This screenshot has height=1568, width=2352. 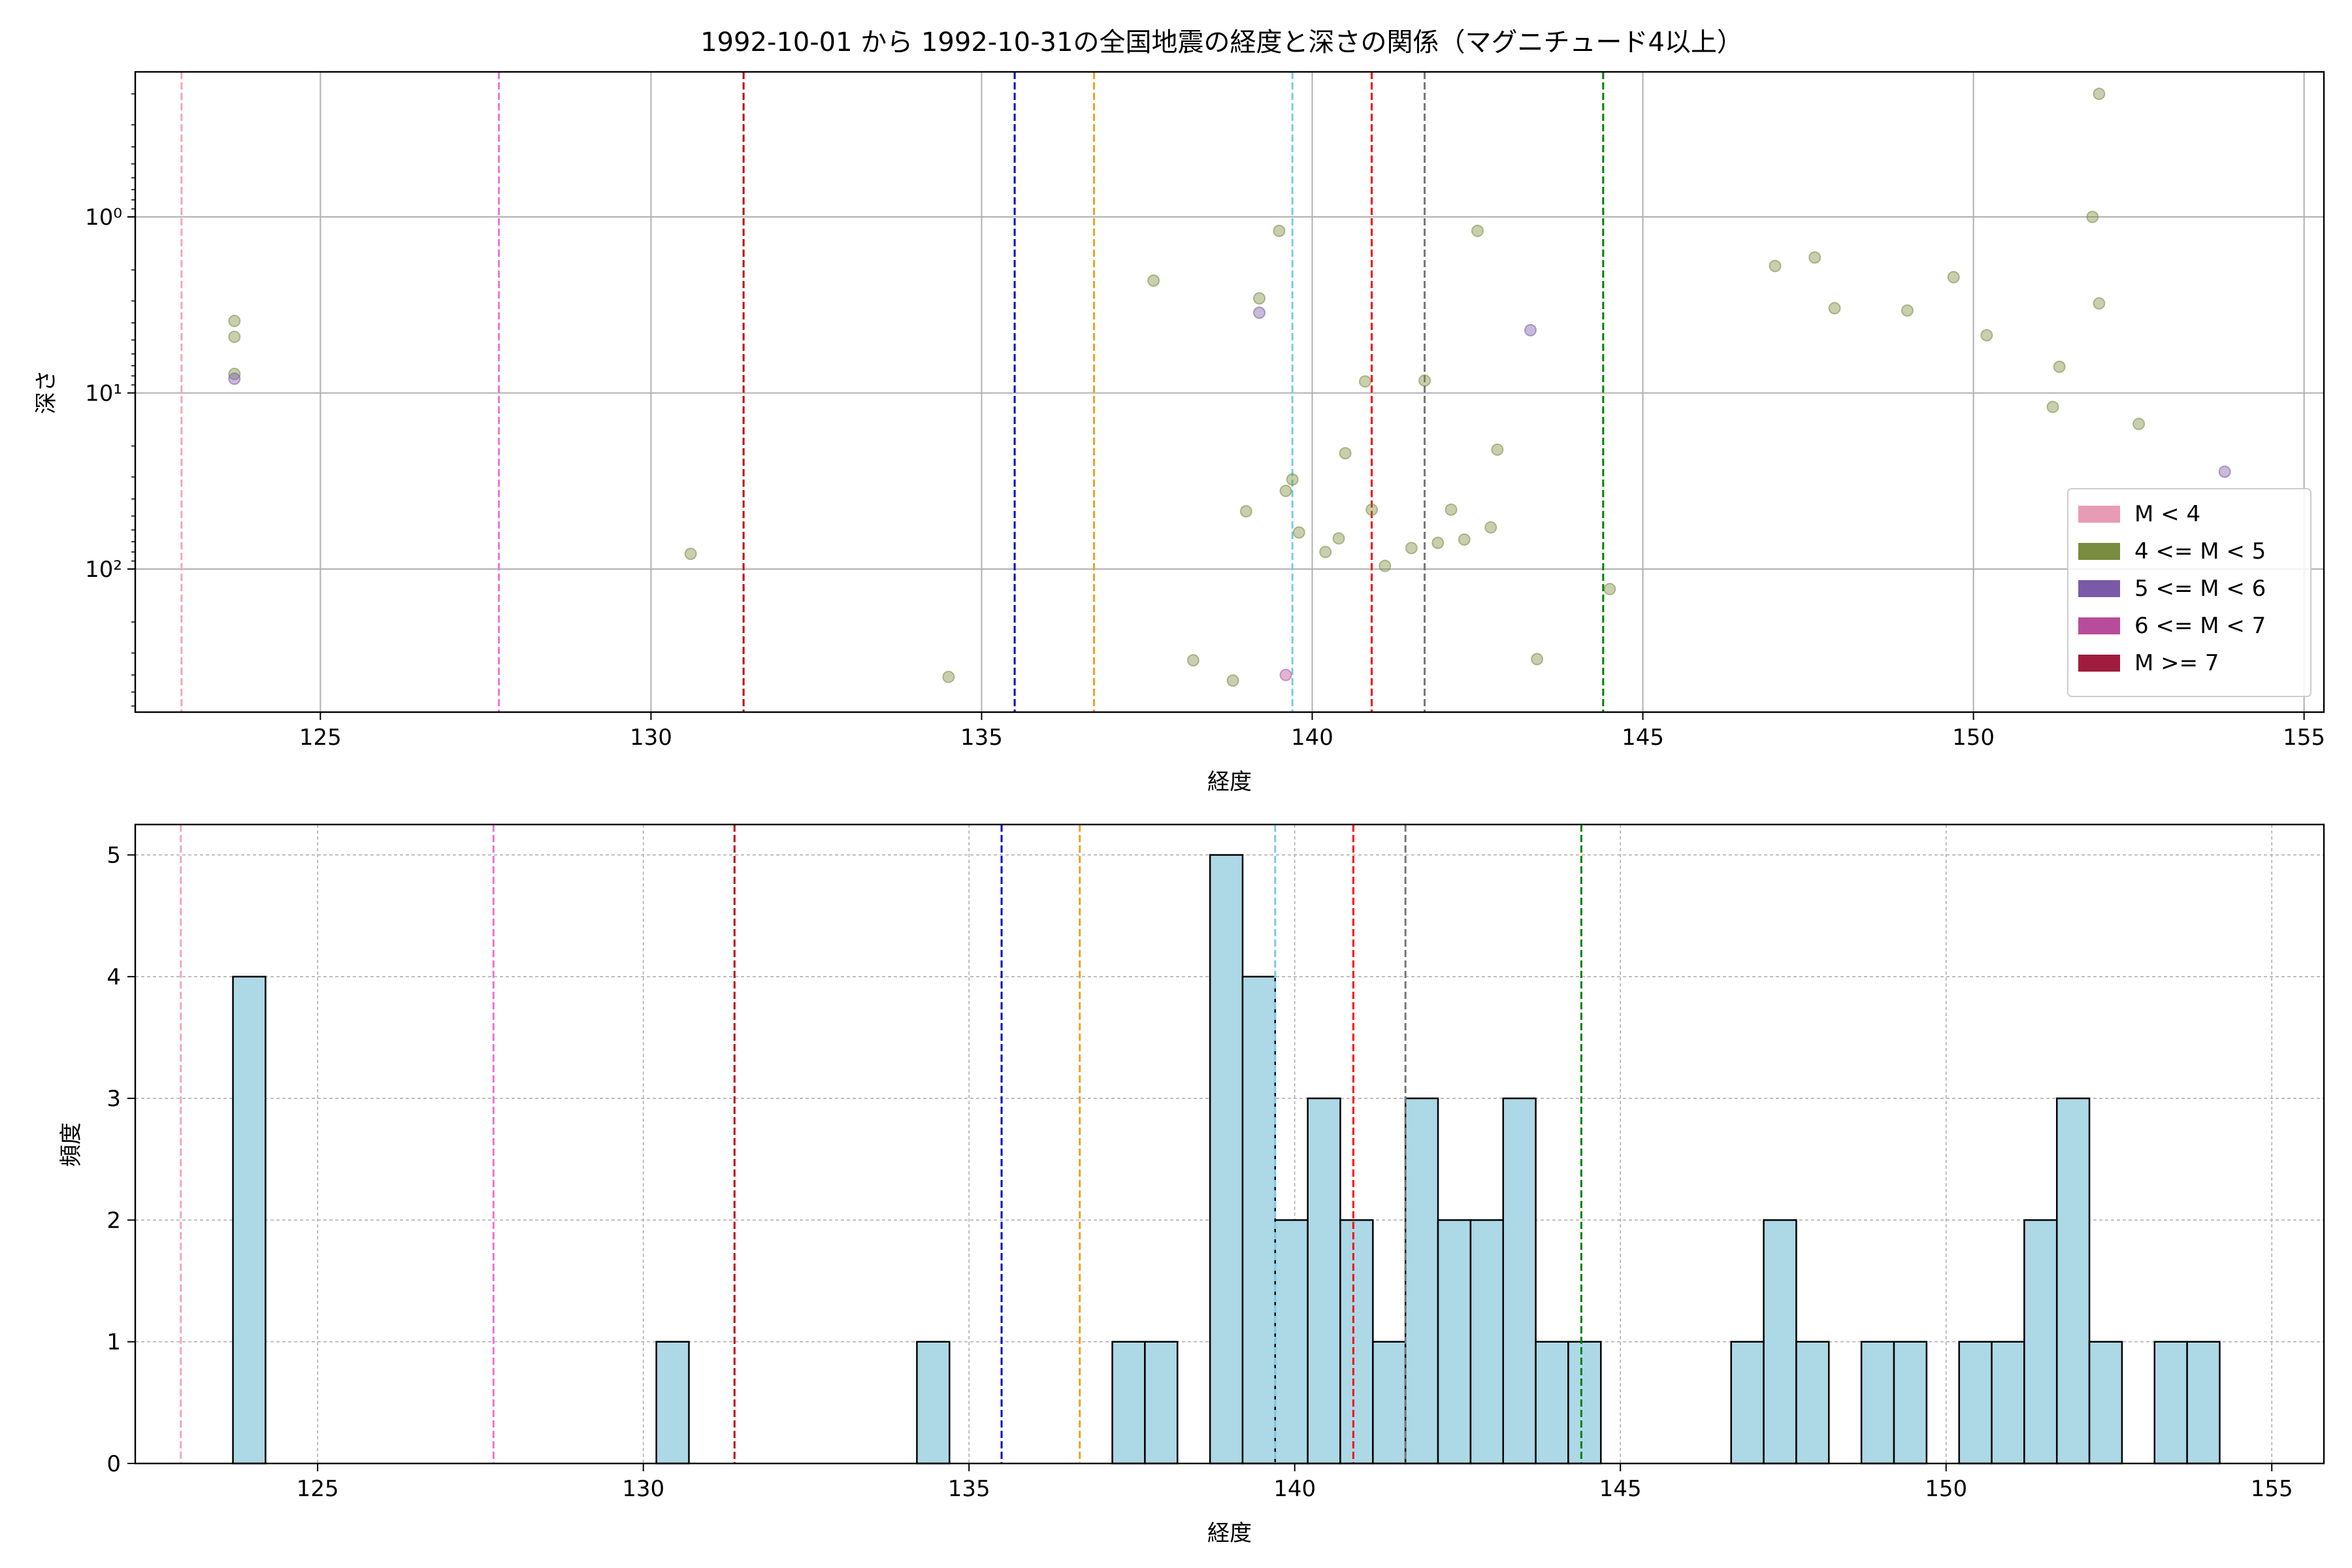 What do you see at coordinates (1294, 1489) in the screenshot?
I see `histogram-x-tick-label: 140` at bounding box center [1294, 1489].